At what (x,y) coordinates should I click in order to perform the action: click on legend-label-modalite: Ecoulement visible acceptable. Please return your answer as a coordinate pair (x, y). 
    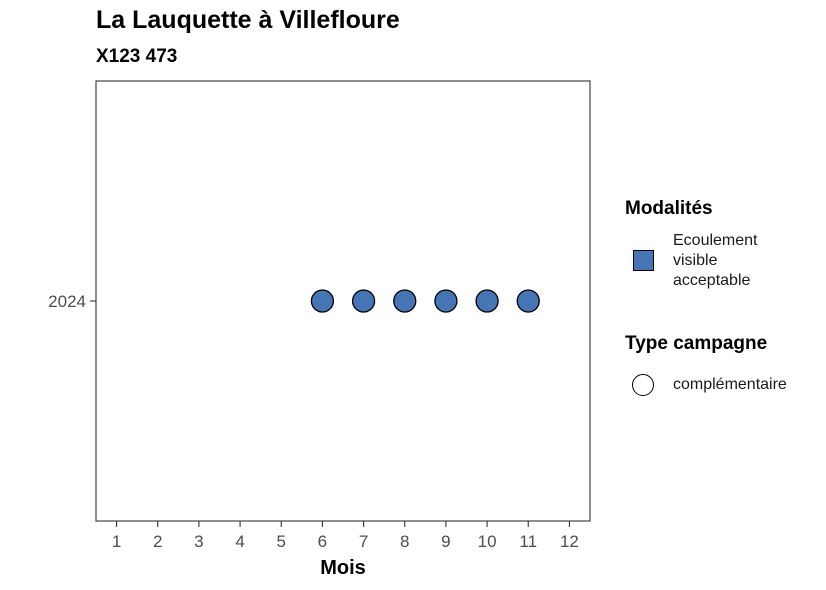
    Looking at the image, I should click on (715, 260).